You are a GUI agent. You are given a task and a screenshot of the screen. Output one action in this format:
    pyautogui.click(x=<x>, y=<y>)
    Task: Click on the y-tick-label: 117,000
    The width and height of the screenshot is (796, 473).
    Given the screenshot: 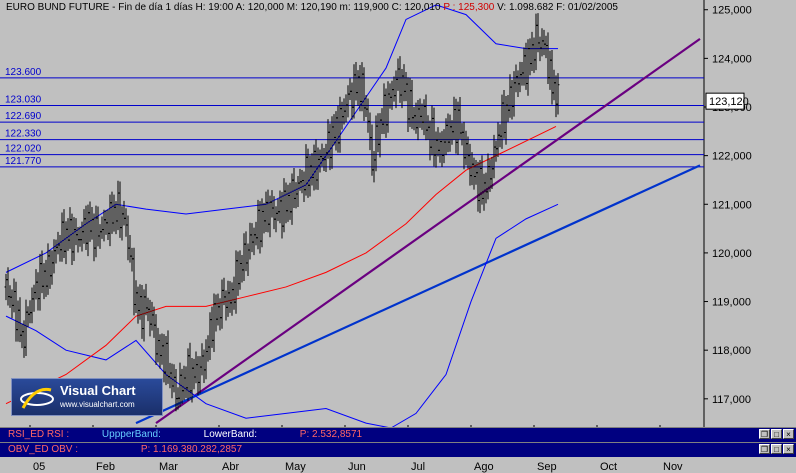 What is the action you would take?
    pyautogui.click(x=731, y=400)
    